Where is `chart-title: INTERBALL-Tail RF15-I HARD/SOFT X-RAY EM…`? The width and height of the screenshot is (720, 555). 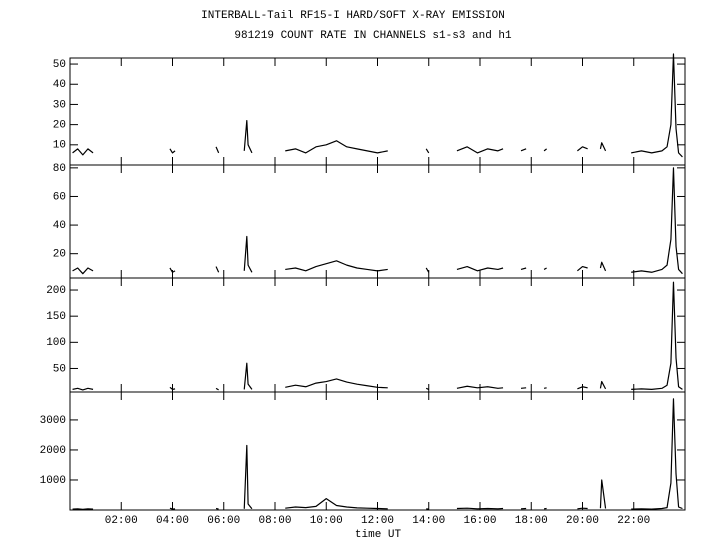
chart-title: INTERBALL-Tail RF15-I HARD/SOFT X-RAY EM… is located at coordinates (353, 16).